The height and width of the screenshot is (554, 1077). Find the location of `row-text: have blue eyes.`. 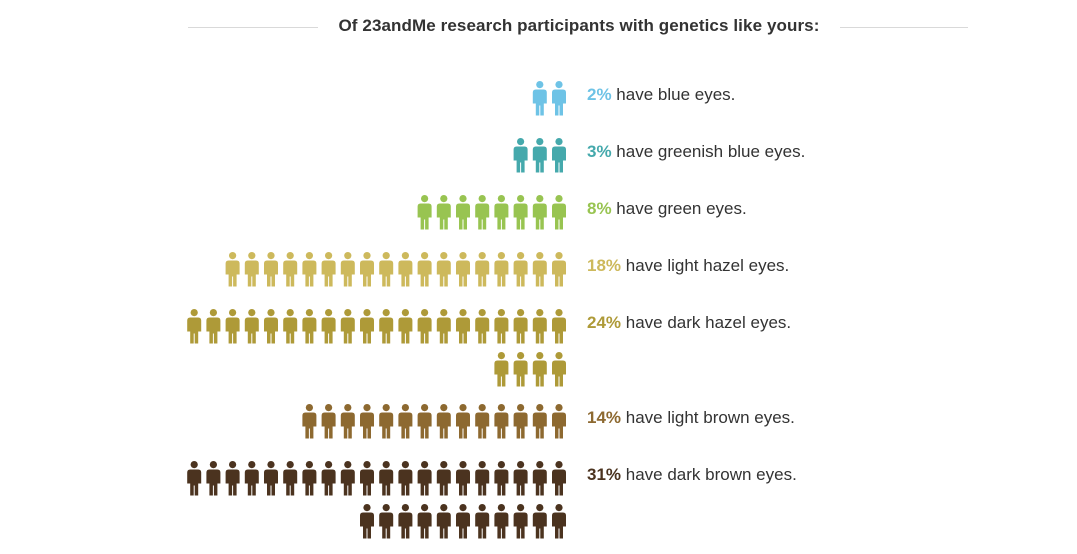

row-text: have blue eyes. is located at coordinates (673, 94).